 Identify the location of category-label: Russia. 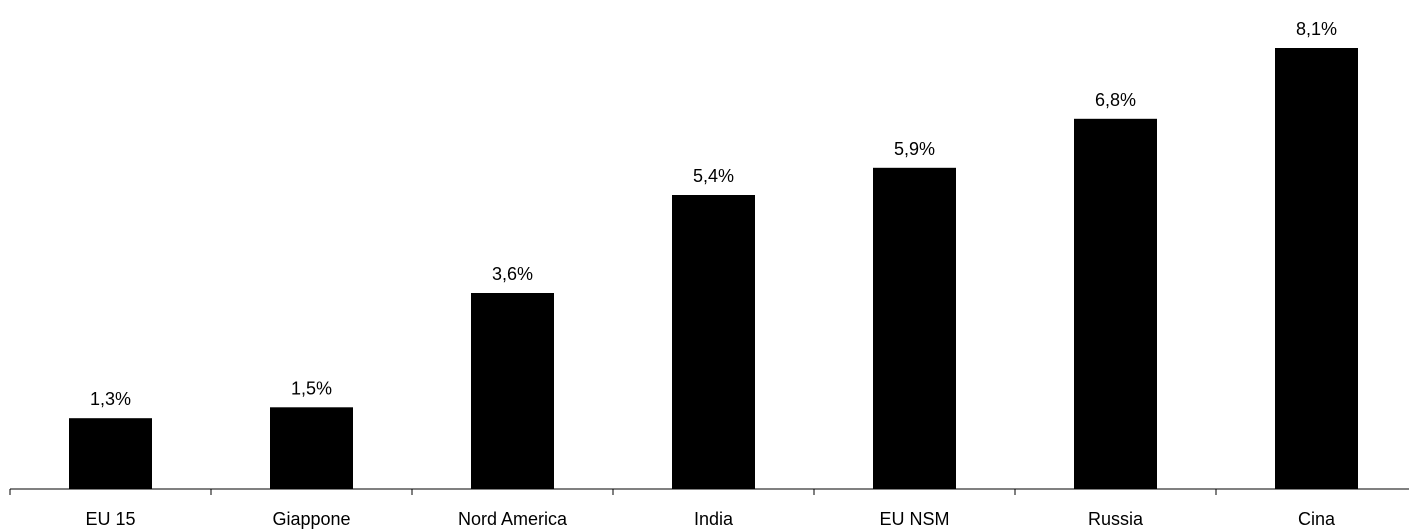
(1116, 519).